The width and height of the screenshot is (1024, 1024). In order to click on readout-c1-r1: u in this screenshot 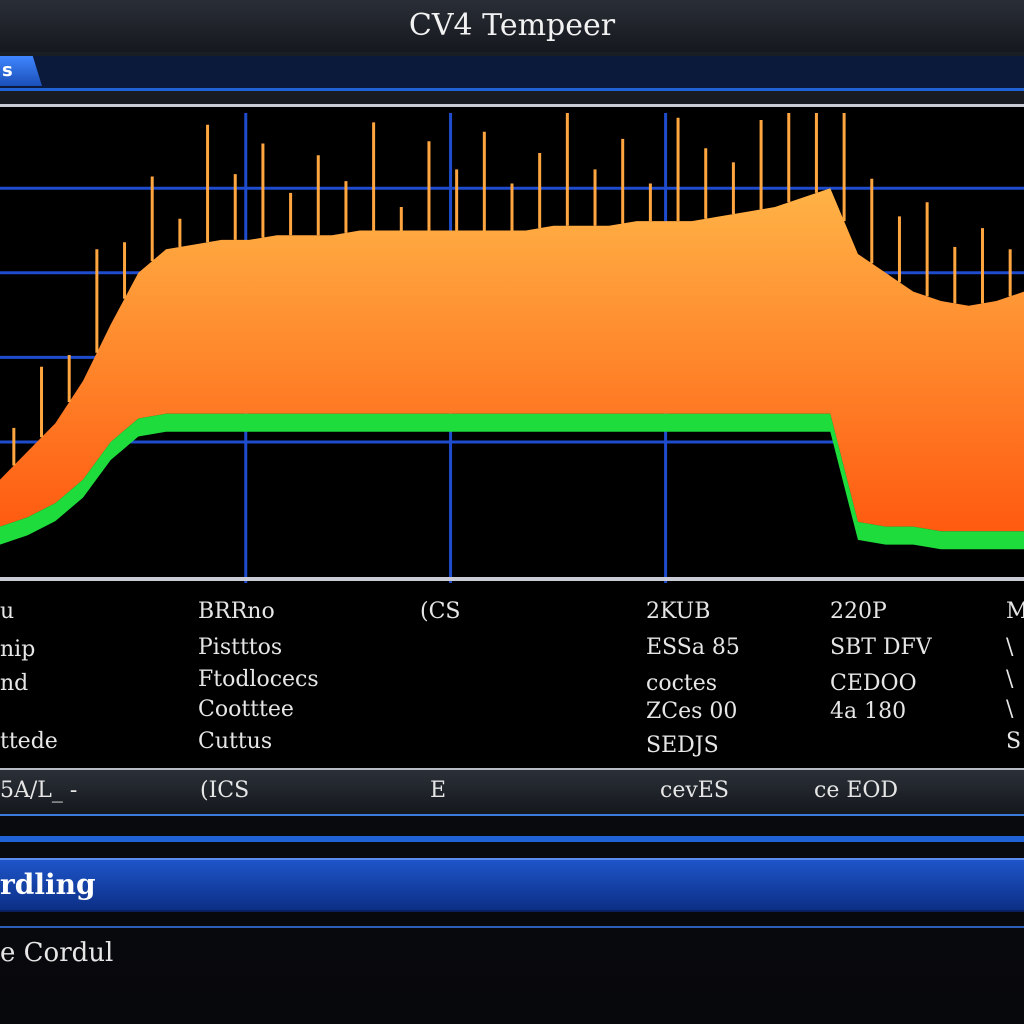, I will do `click(7, 611)`.